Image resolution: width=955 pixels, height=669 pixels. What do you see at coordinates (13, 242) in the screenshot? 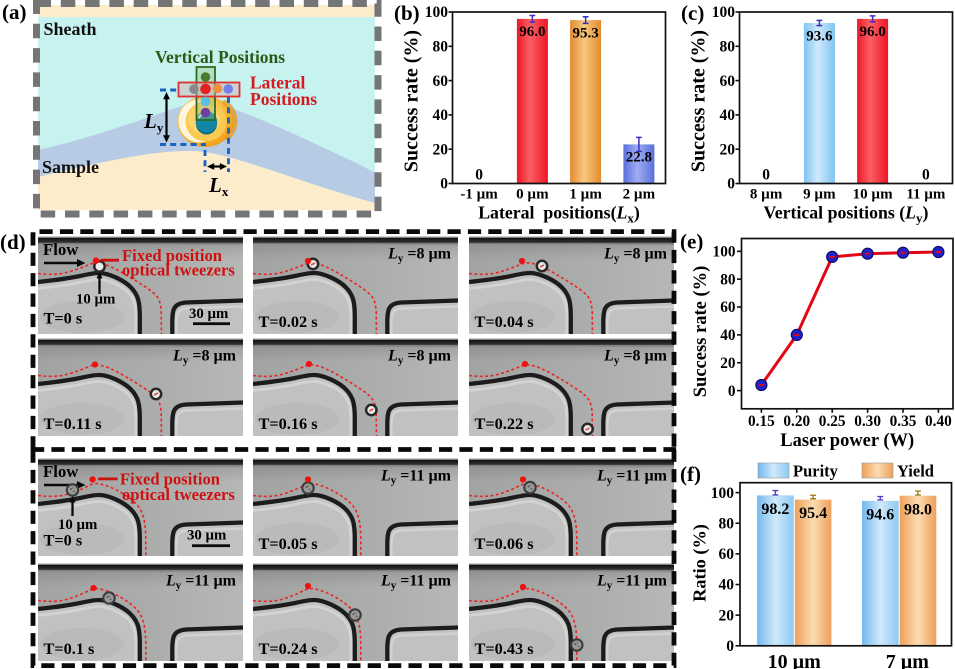
I see `svg-text: (d)` at bounding box center [13, 242].